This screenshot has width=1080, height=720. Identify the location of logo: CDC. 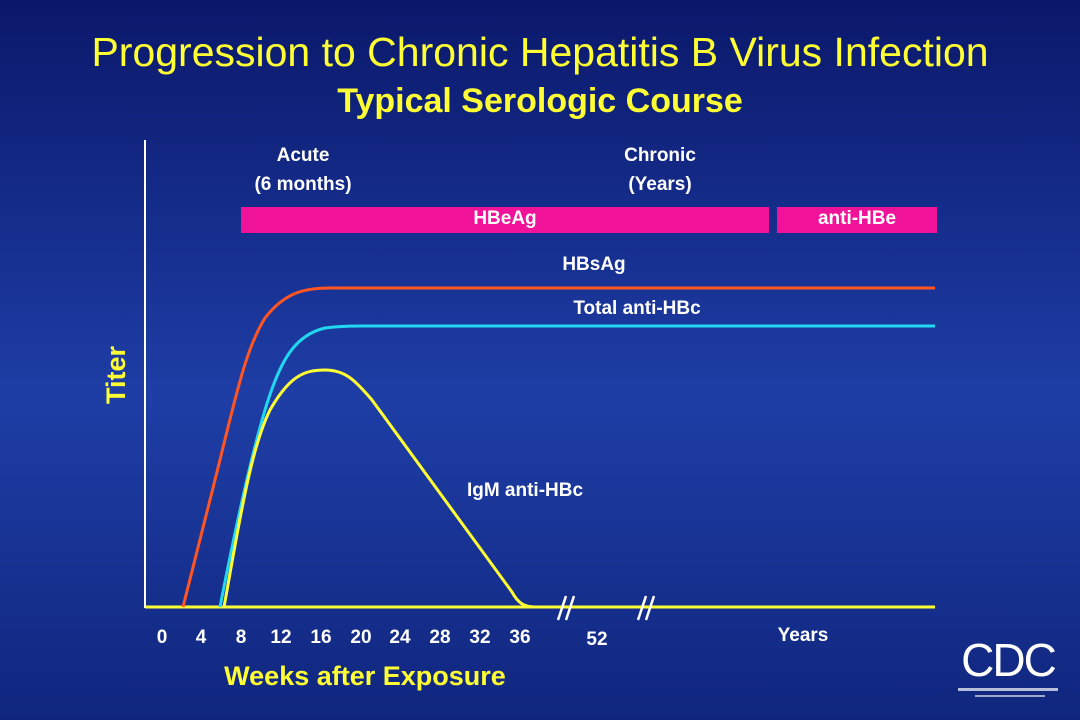
(1008, 660).